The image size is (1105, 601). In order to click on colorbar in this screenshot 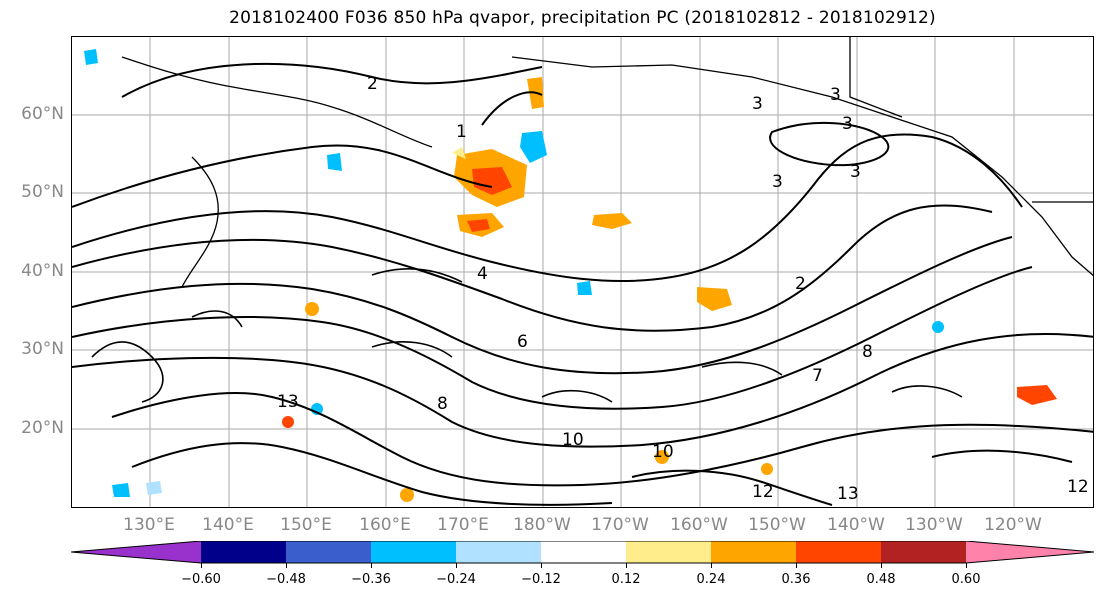, I will do `click(582, 553)`.